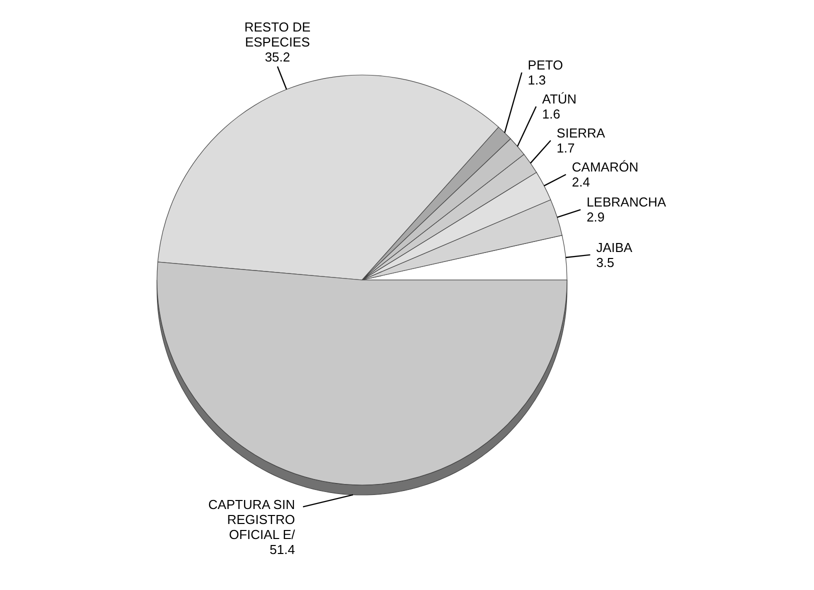 The image size is (814, 590). Describe the element at coordinates (595, 217) in the screenshot. I see `data-label: 2.9` at that location.